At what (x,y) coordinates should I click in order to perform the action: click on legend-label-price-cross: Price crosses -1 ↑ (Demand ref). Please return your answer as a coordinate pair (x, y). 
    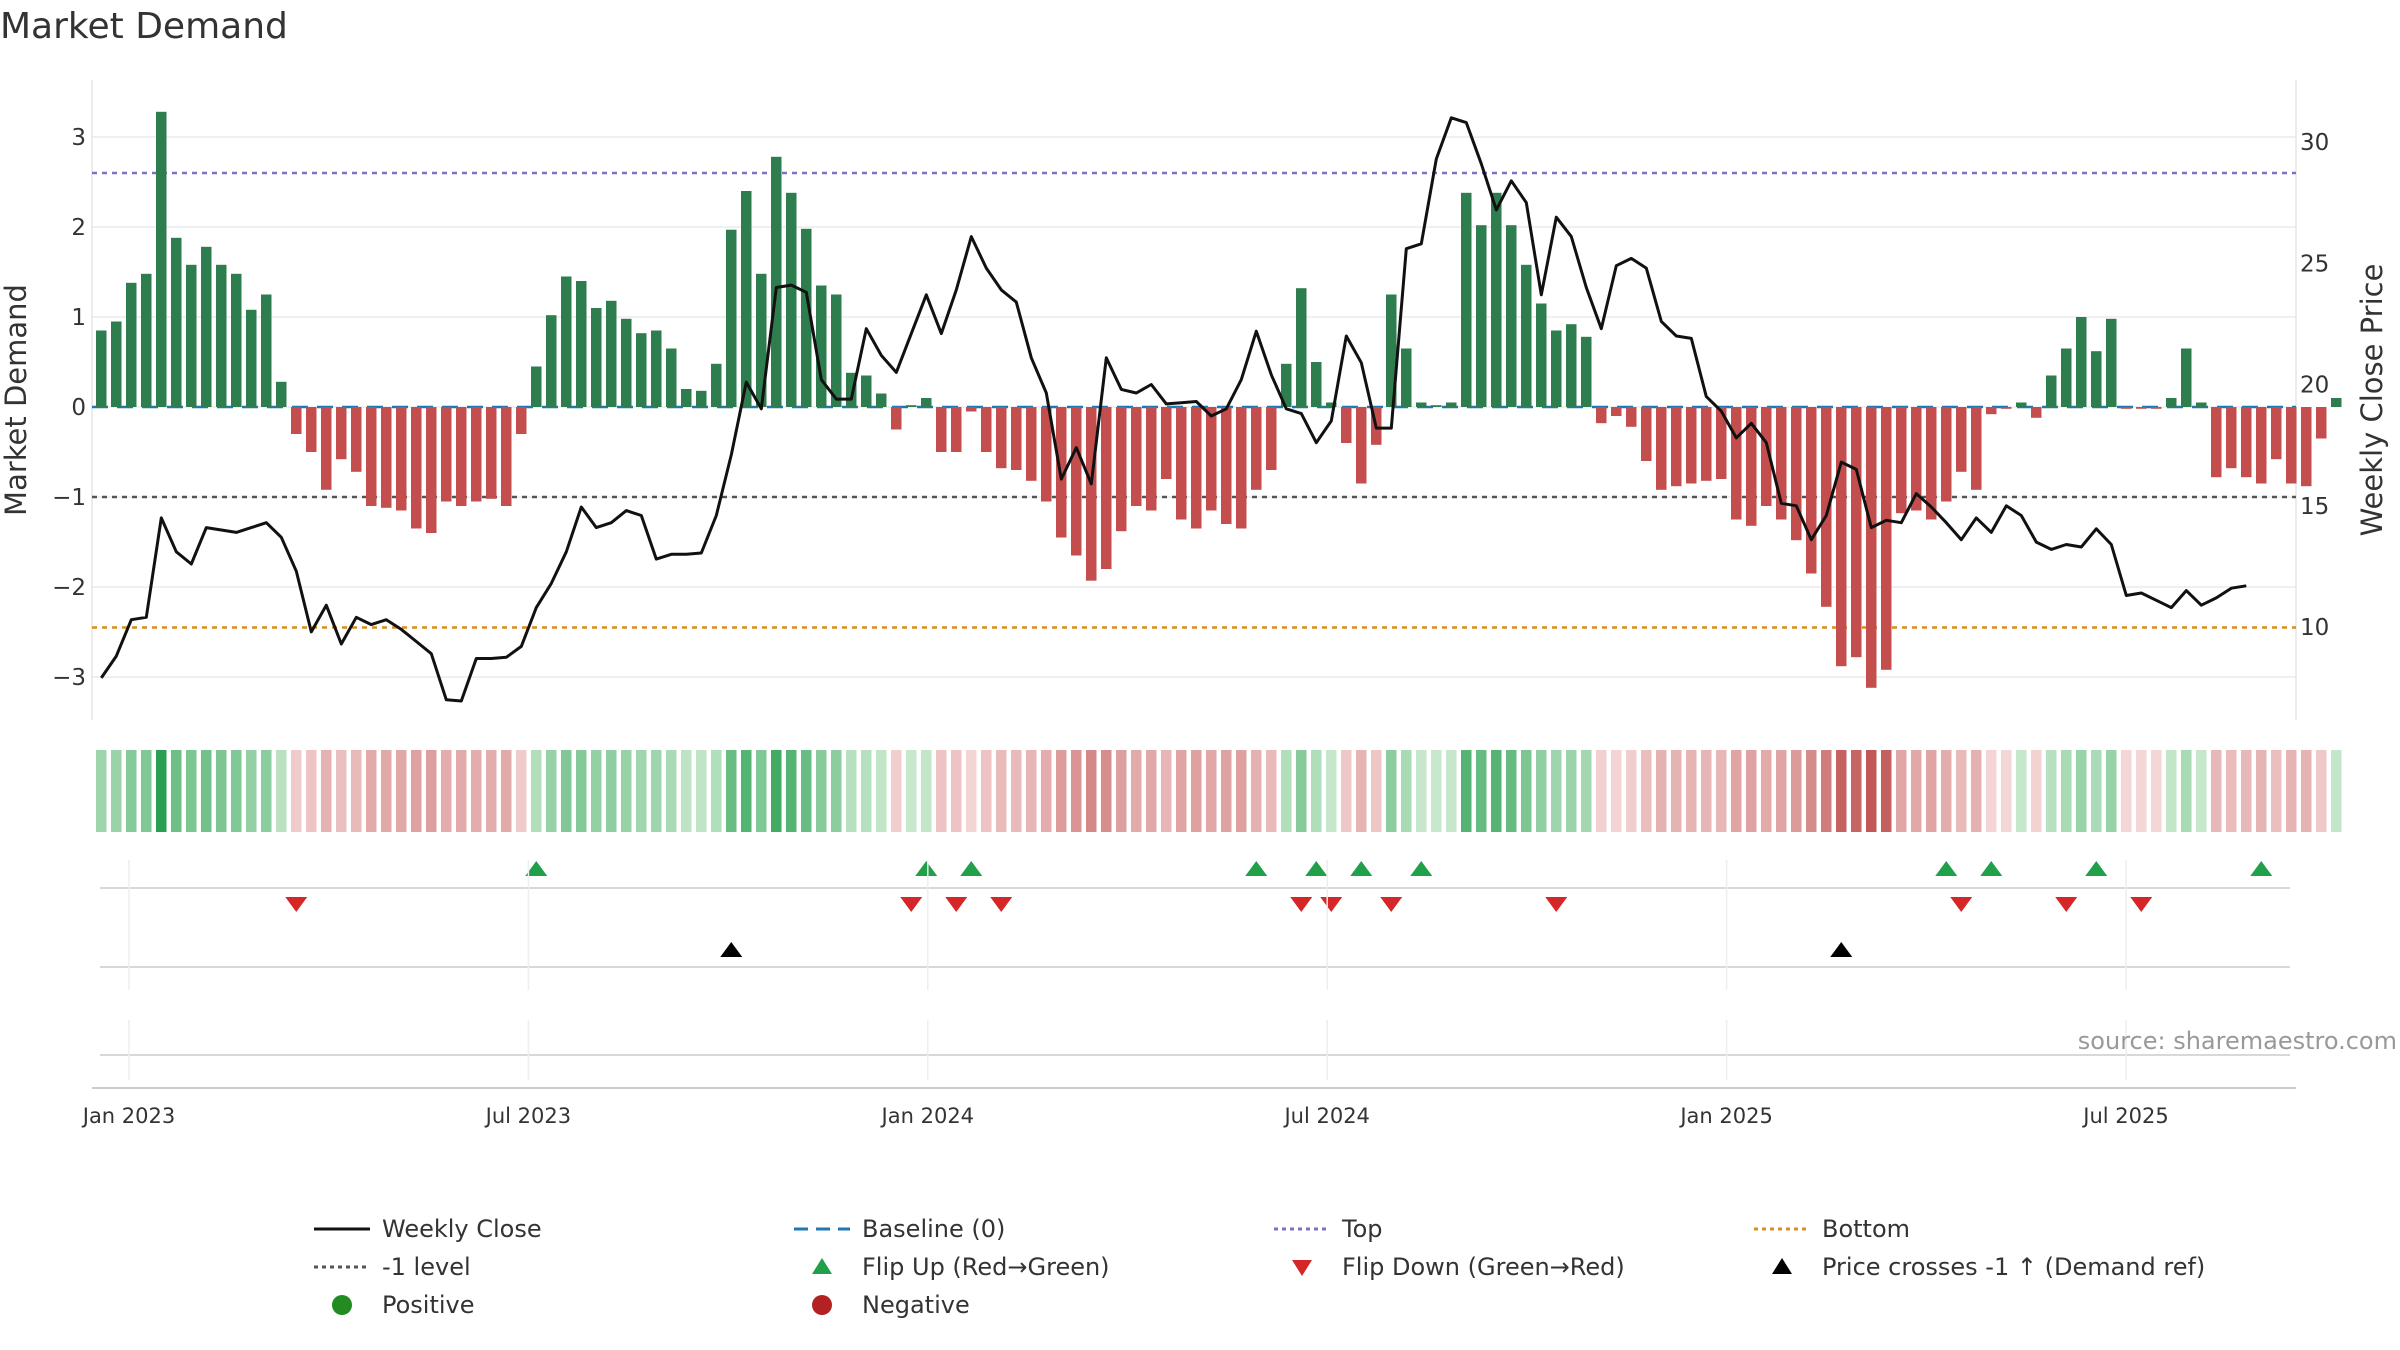
    Looking at the image, I should click on (2014, 1267).